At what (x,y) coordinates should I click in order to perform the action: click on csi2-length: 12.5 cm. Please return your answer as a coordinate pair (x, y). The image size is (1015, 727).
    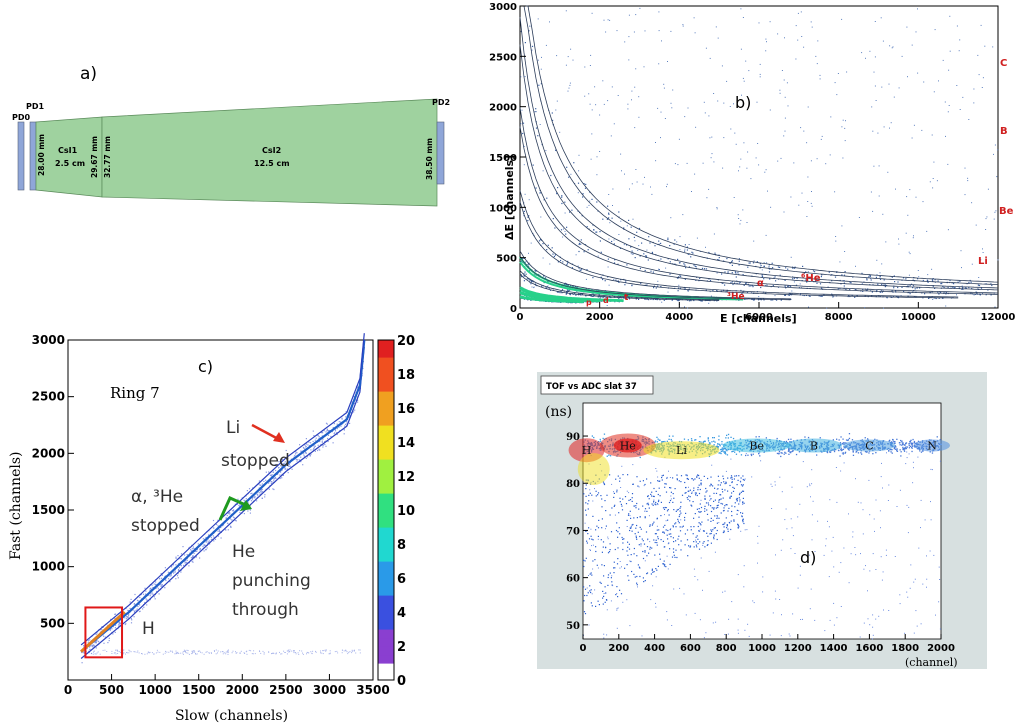
    Looking at the image, I should click on (272, 163).